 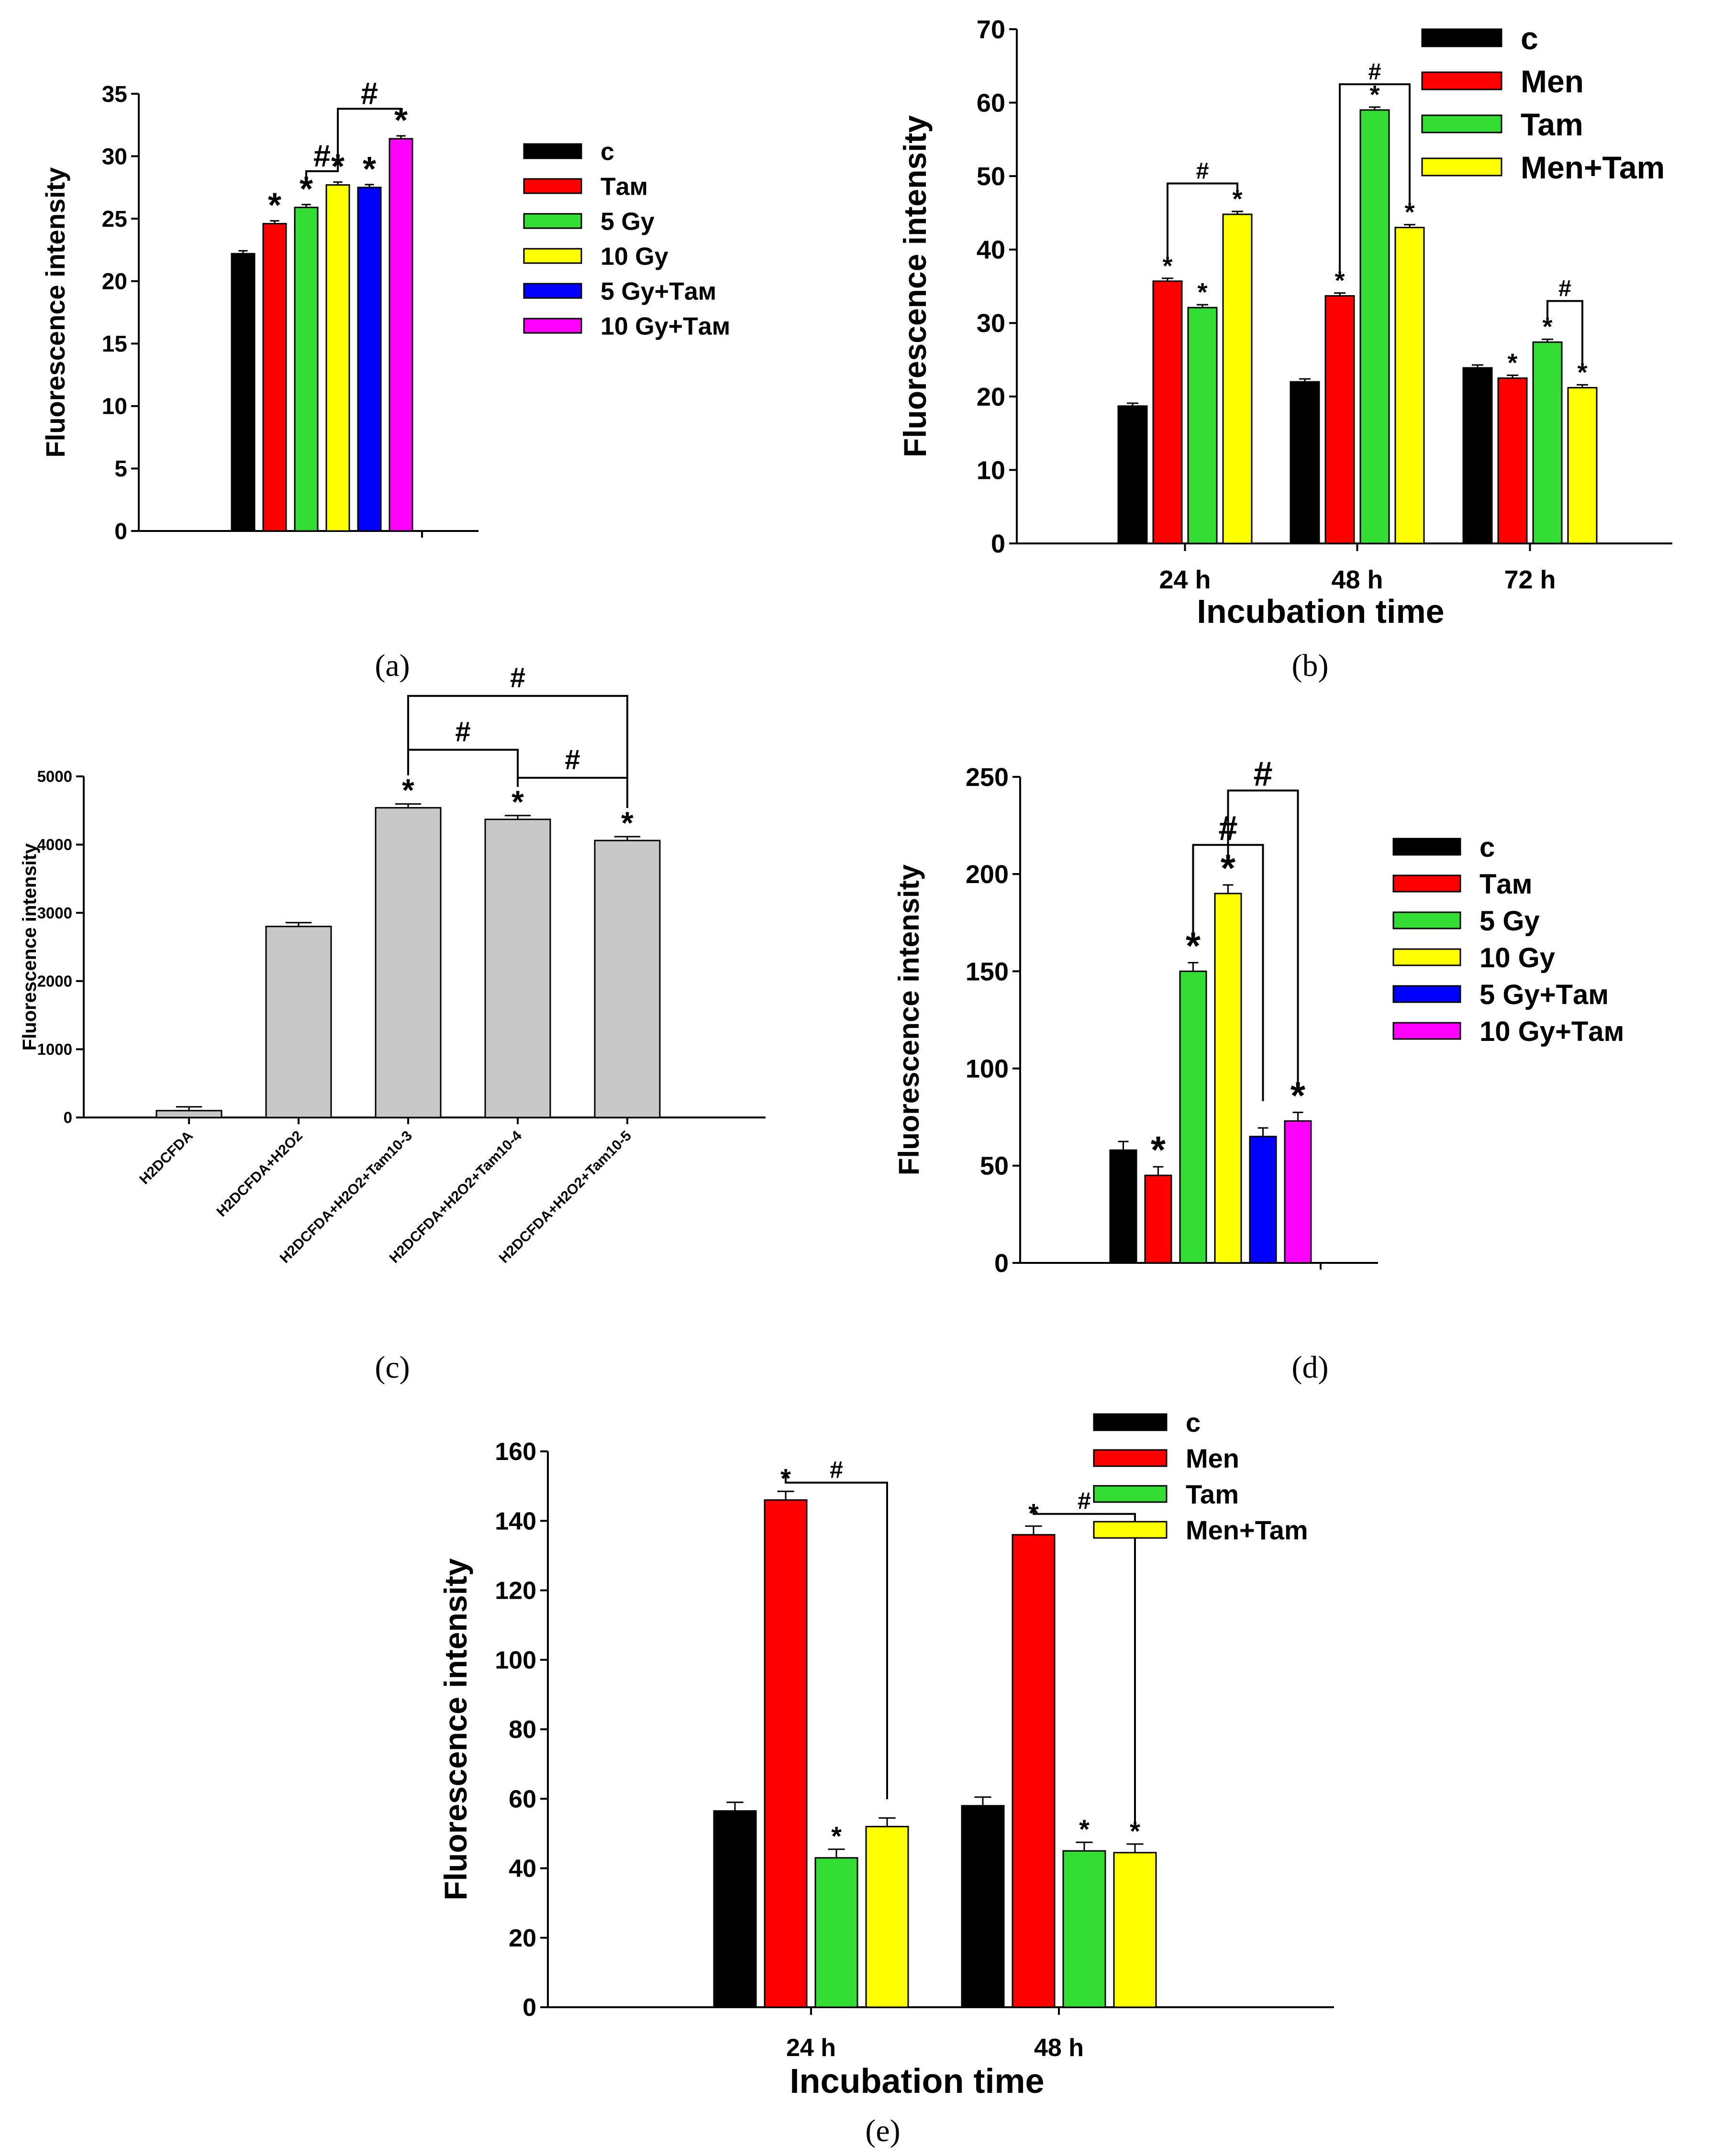 What do you see at coordinates (626, 239) in the screenshot?
I see `legend: c Tам 5 Gy 10 Gy 5 Gy+Tам 10 Gy+Tам` at bounding box center [626, 239].